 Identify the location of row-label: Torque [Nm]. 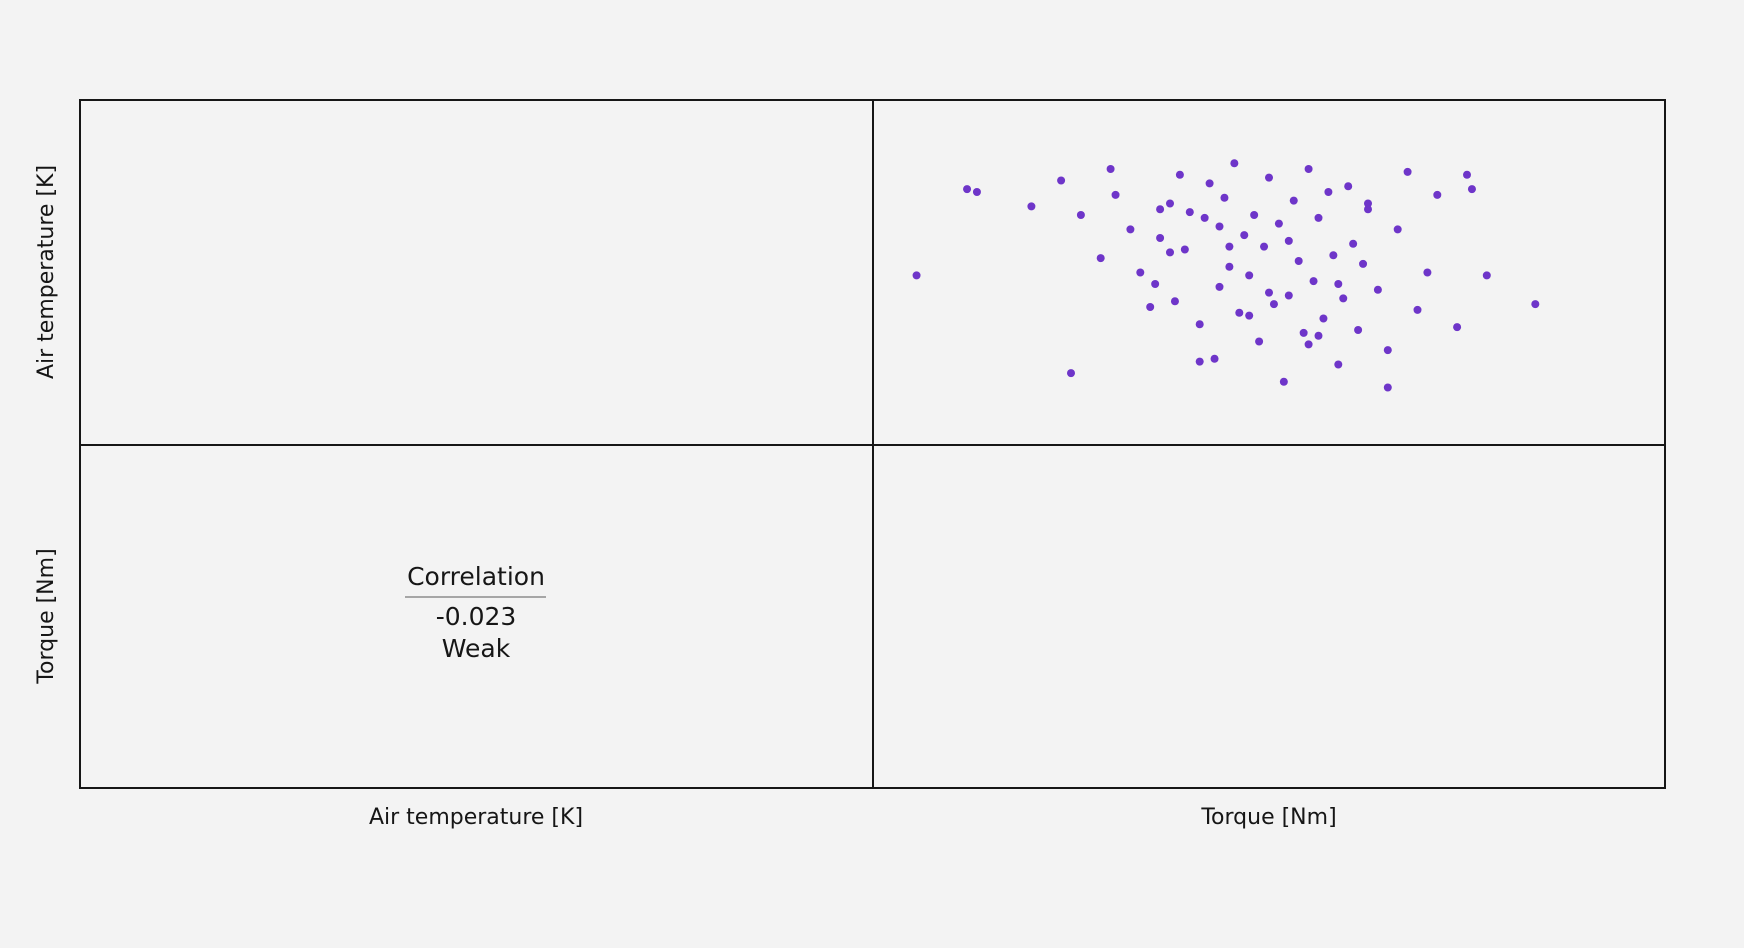
(46, 616).